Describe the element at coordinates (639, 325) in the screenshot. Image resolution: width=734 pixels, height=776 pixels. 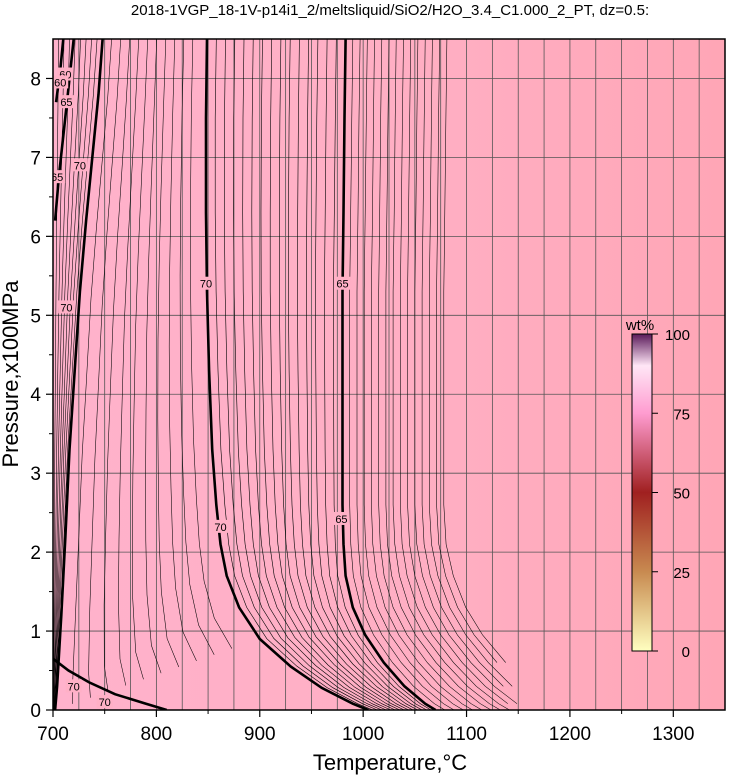
I see `colorbar-label: wt%` at that location.